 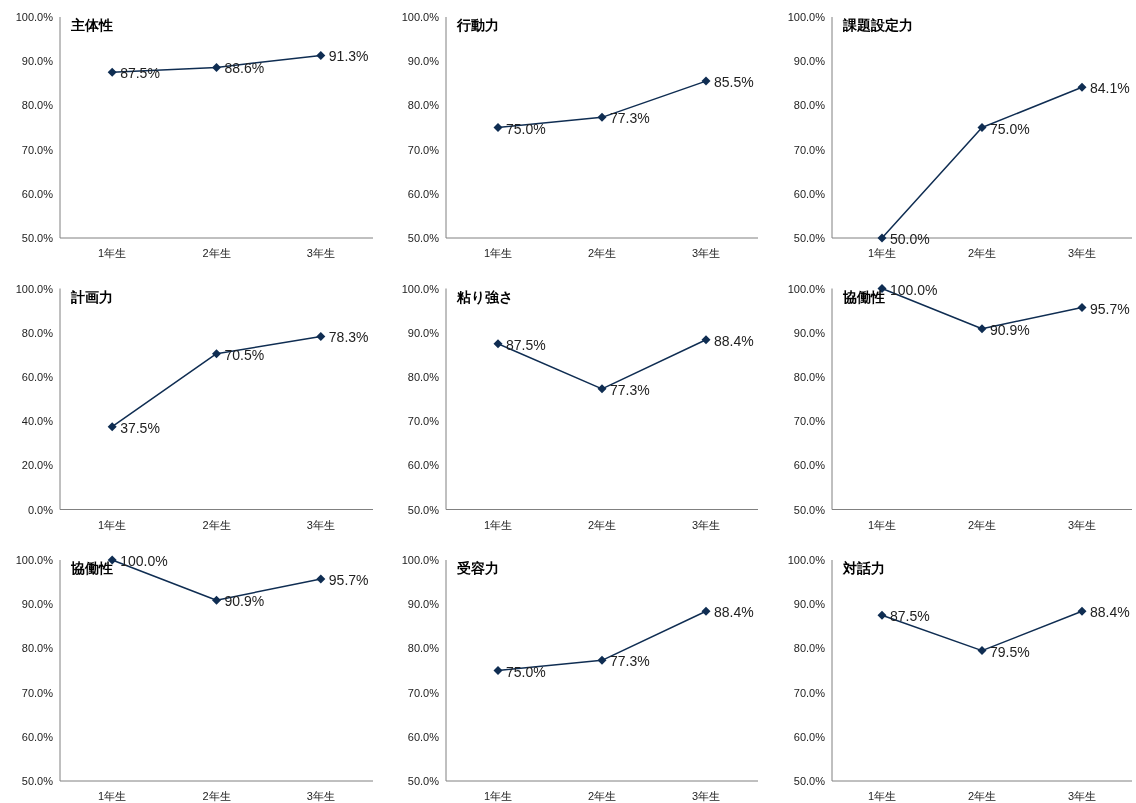 I want to click on chart-title: 粘り強さ, so click(x=484, y=296).